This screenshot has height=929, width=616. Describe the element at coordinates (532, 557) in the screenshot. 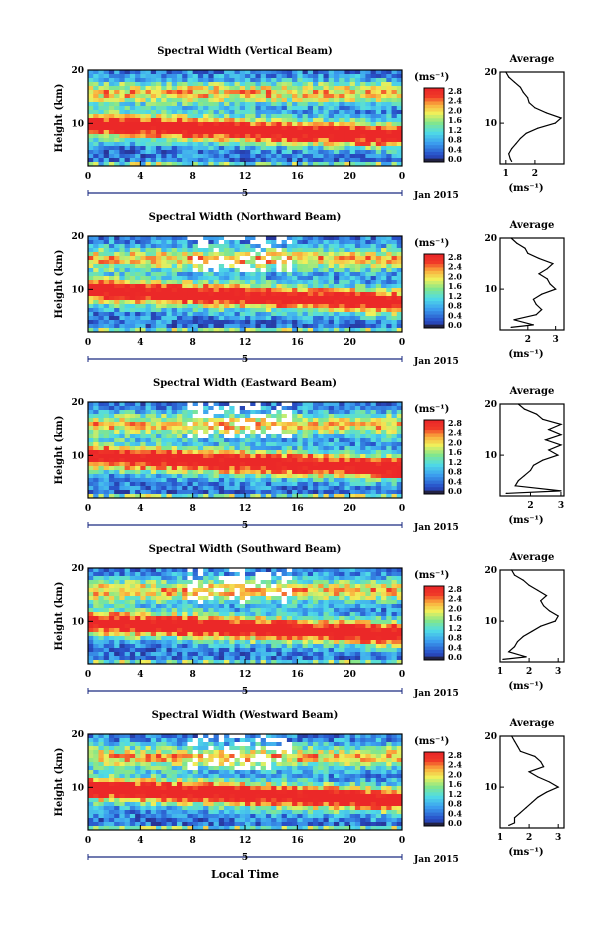

I see `profile-title: Average` at that location.